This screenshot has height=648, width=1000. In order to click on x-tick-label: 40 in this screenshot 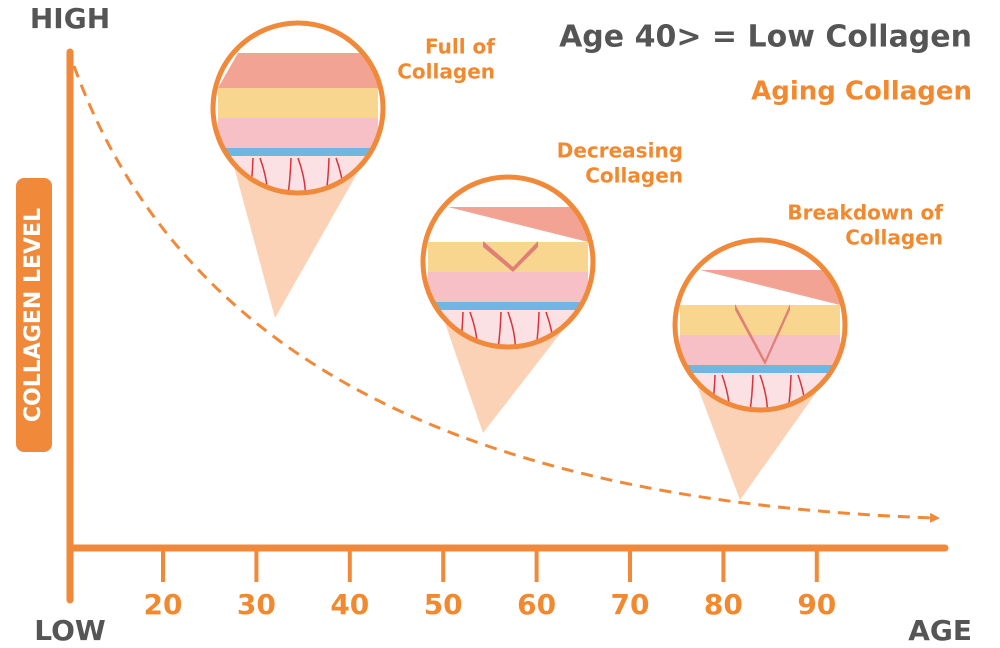, I will do `click(349, 604)`.